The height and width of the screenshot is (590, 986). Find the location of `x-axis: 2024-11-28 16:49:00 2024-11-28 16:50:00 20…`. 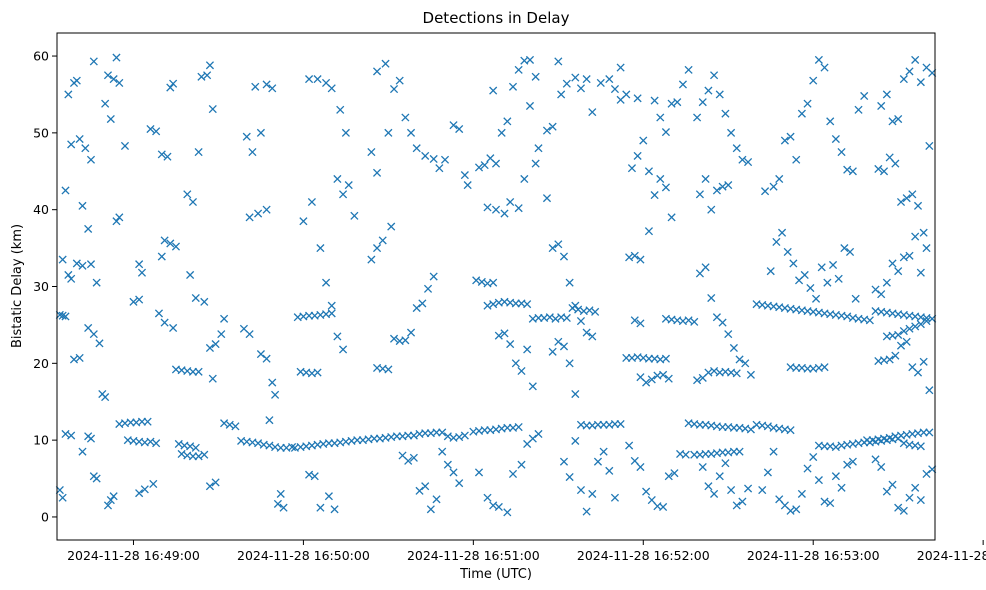

x-axis: 2024-11-28 16:49:00 2024-11-28 16:50:00 20… is located at coordinates (526, 551).